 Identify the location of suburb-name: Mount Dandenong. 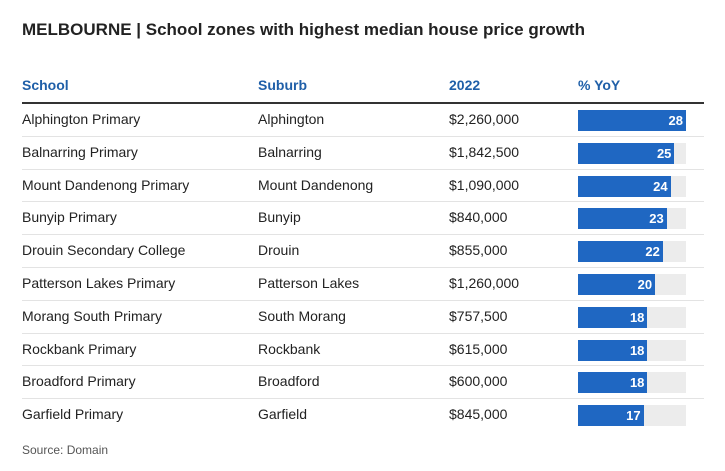
(316, 184).